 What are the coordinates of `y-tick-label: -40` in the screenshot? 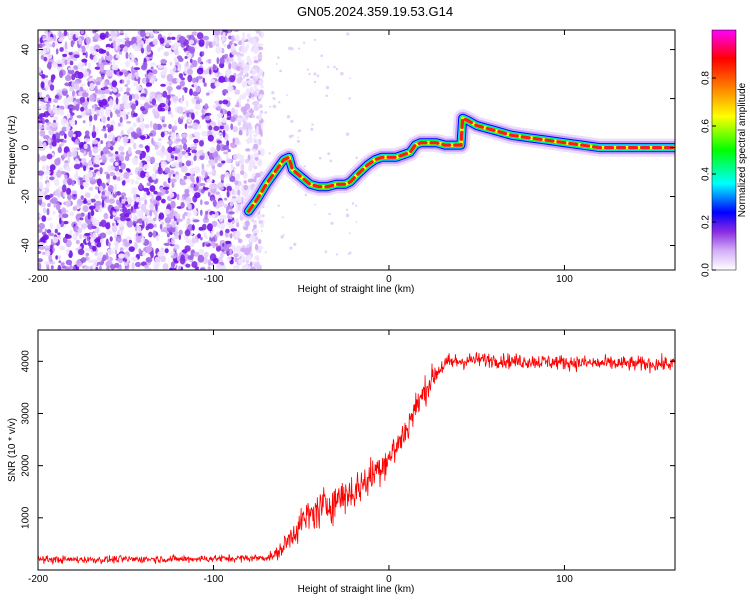 It's located at (26, 245).